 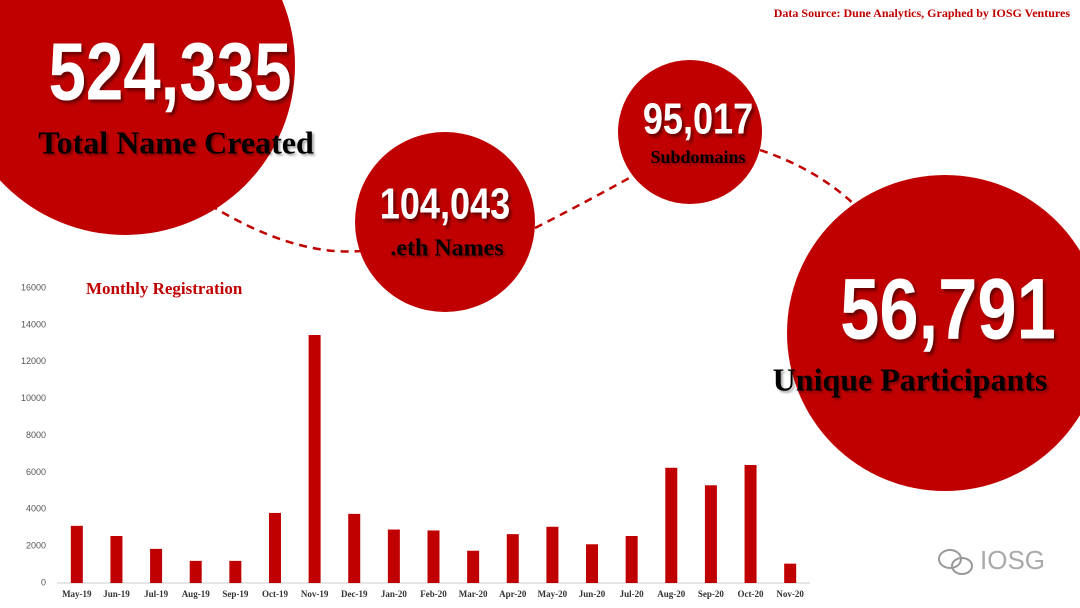 I want to click on y-tick-label: 2000, so click(x=36, y=546).